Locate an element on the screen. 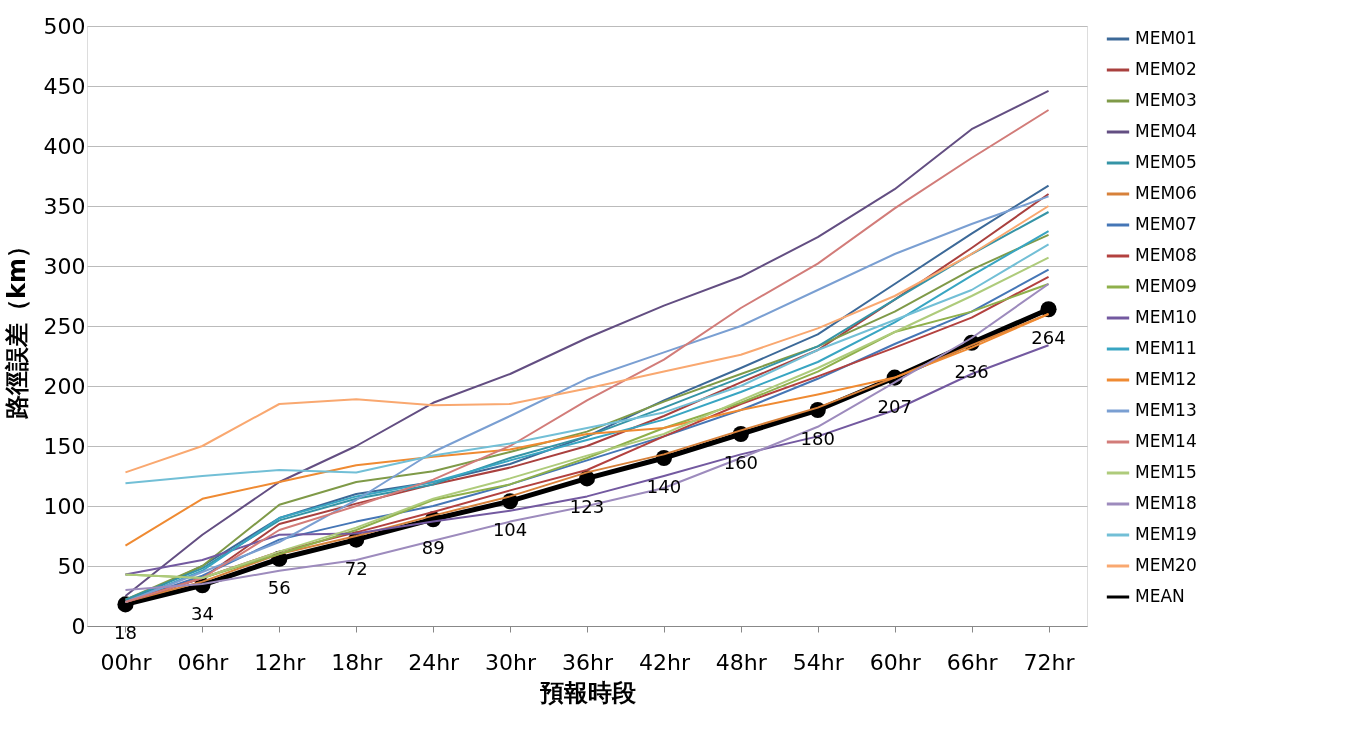 The image size is (1370, 753). legend-label: MEM02 is located at coordinates (1166, 69).